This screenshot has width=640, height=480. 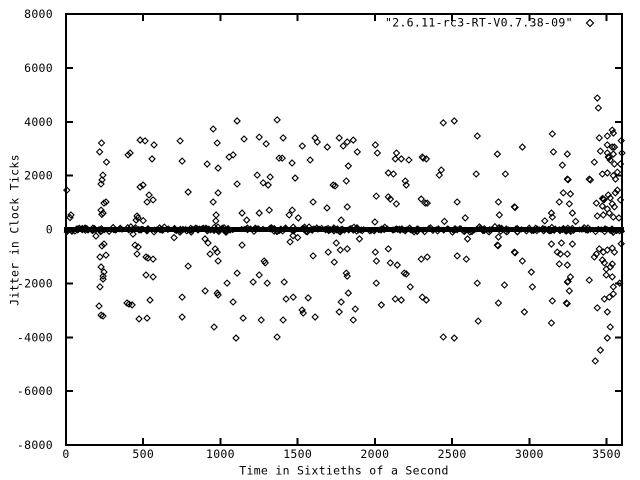 I want to click on x-axis-label: Time in Sixtieths of a Second, so click(x=344, y=470).